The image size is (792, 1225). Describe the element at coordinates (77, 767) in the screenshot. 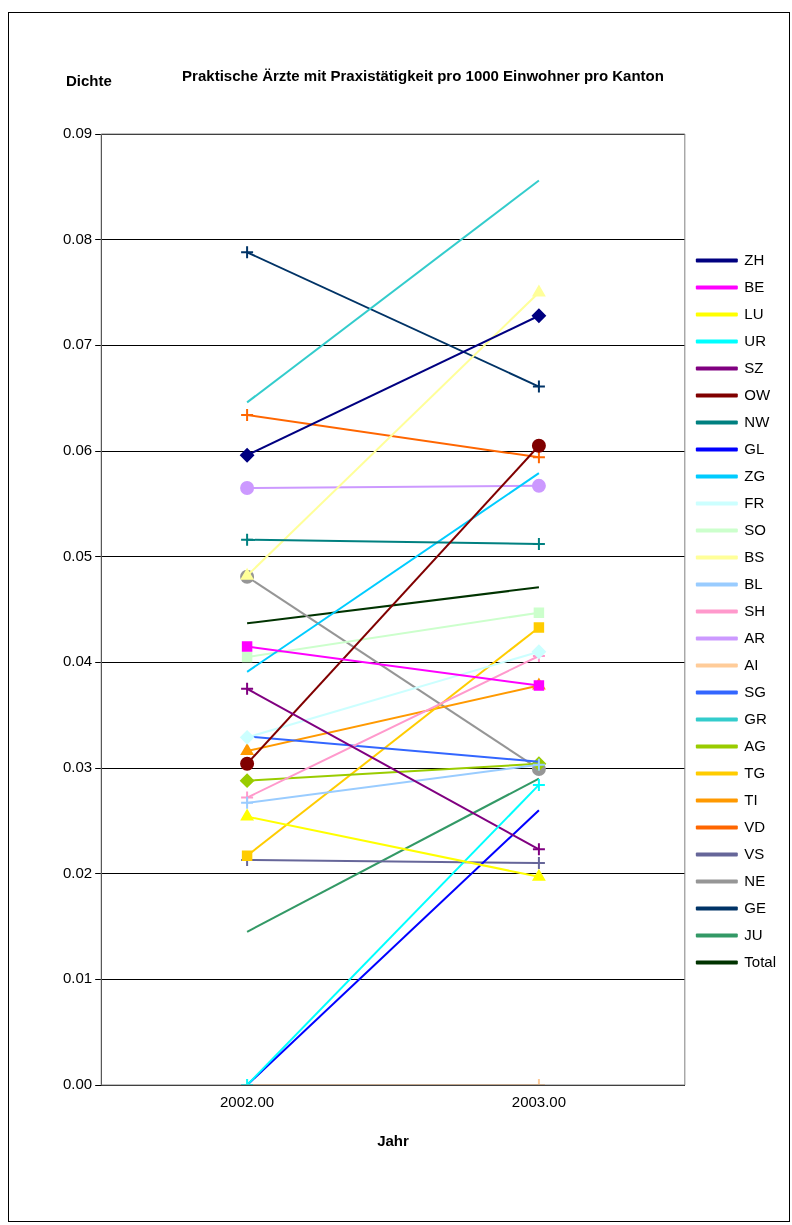

I see `y-tick-label: 0.03` at that location.